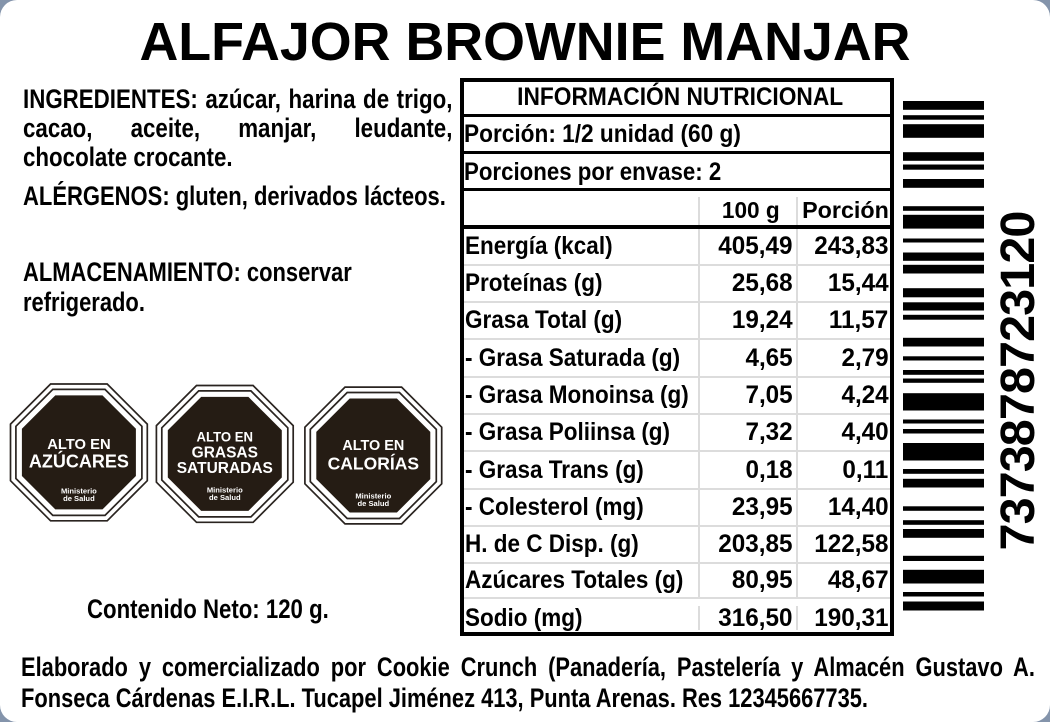 This screenshot has height=722, width=1050. Describe the element at coordinates (225, 468) in the screenshot. I see `svg-text: SATURADAS` at that location.